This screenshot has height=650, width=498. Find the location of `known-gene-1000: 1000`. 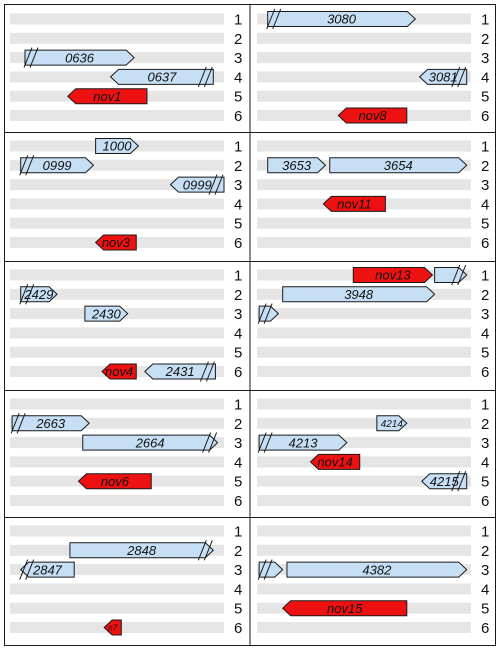

known-gene-1000: 1000 is located at coordinates (117, 146).